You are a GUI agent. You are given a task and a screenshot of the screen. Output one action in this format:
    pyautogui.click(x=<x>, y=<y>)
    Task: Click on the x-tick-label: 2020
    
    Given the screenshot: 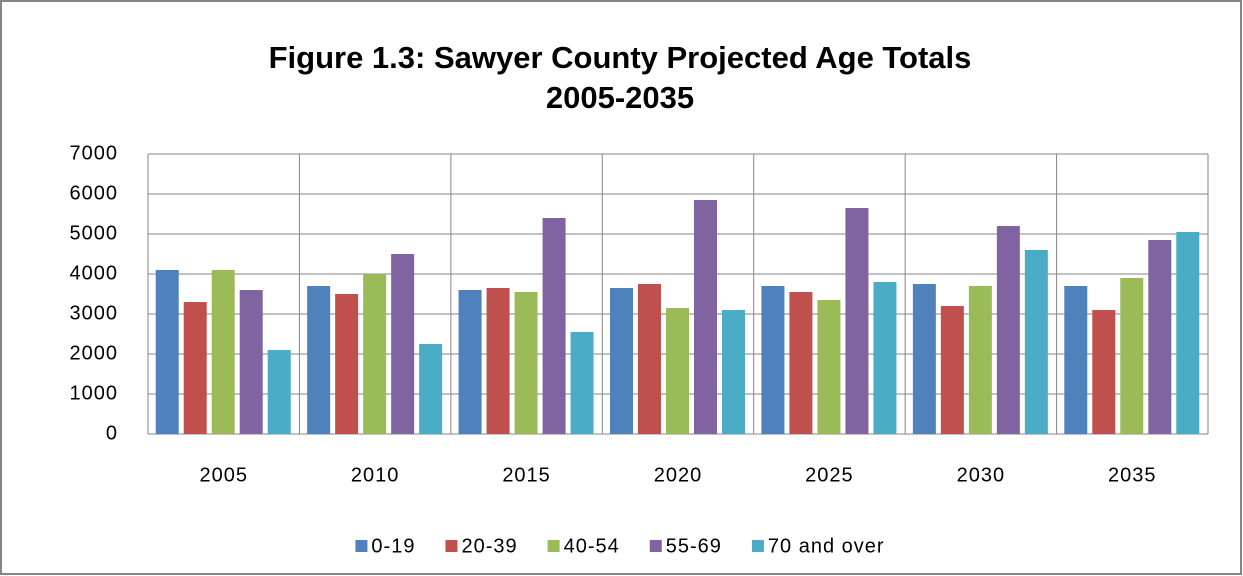 What is the action you would take?
    pyautogui.click(x=678, y=475)
    